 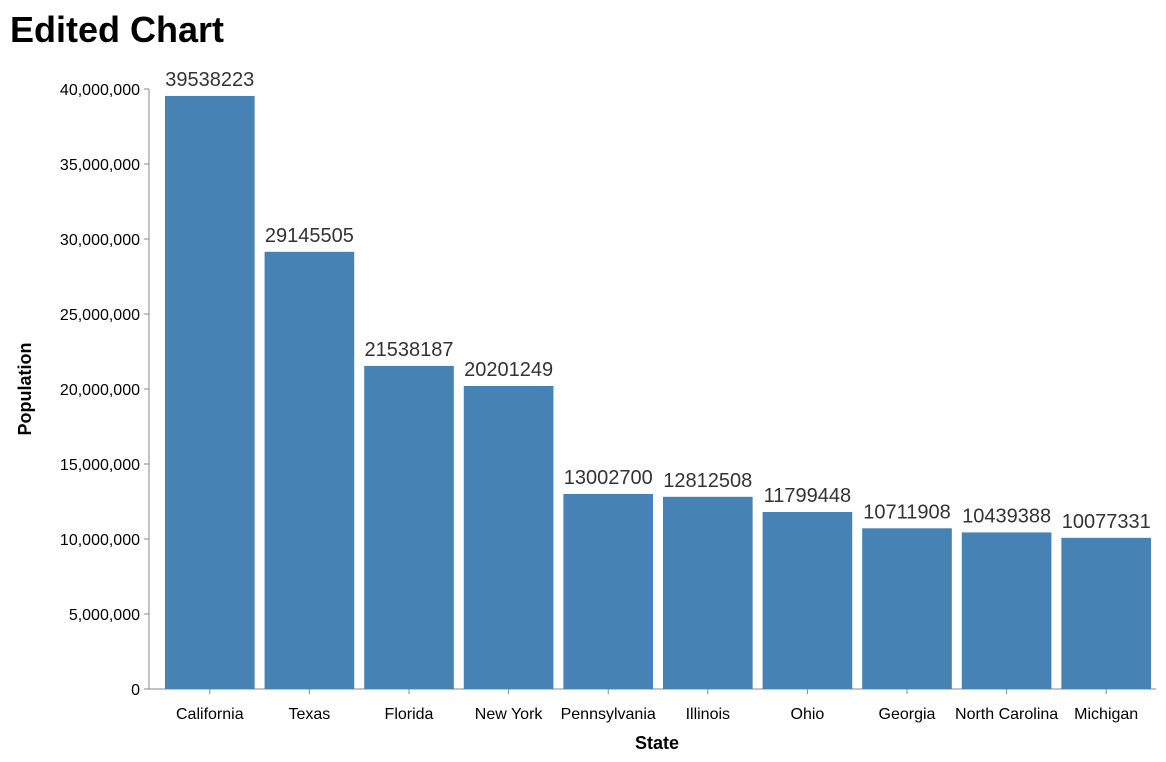 I want to click on x-tick-label: North Carolina, so click(x=1006, y=714).